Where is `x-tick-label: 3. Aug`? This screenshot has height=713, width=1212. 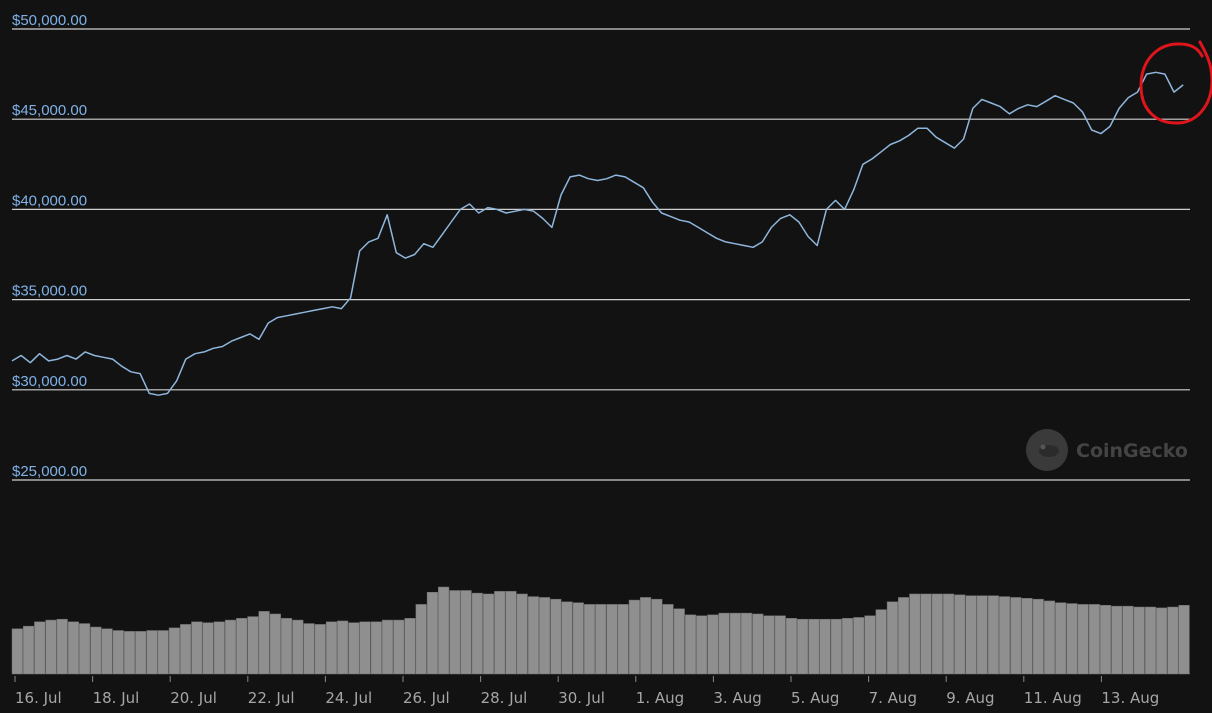 x-tick-label: 3. Aug is located at coordinates (737, 698).